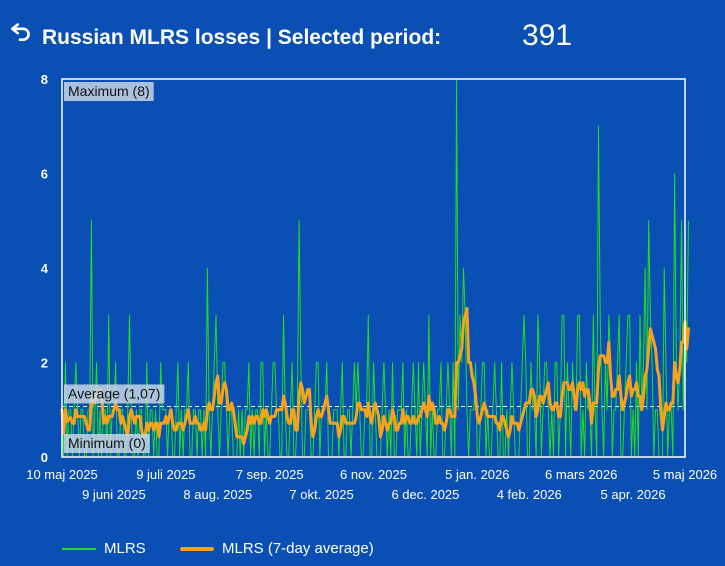 This screenshot has height=566, width=725. What do you see at coordinates (44, 79) in the screenshot?
I see `y-tick-label: 8` at bounding box center [44, 79].